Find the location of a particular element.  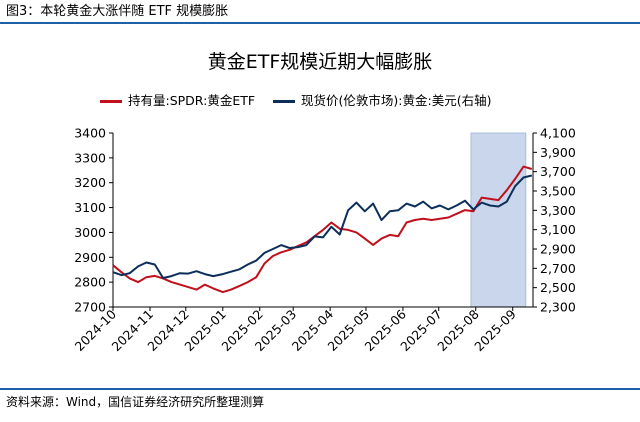

chart-legend: 持有量:SPDR:黄金ETF 现货价(伦敦市场):黄金:美元(右轴) is located at coordinates (304, 101).